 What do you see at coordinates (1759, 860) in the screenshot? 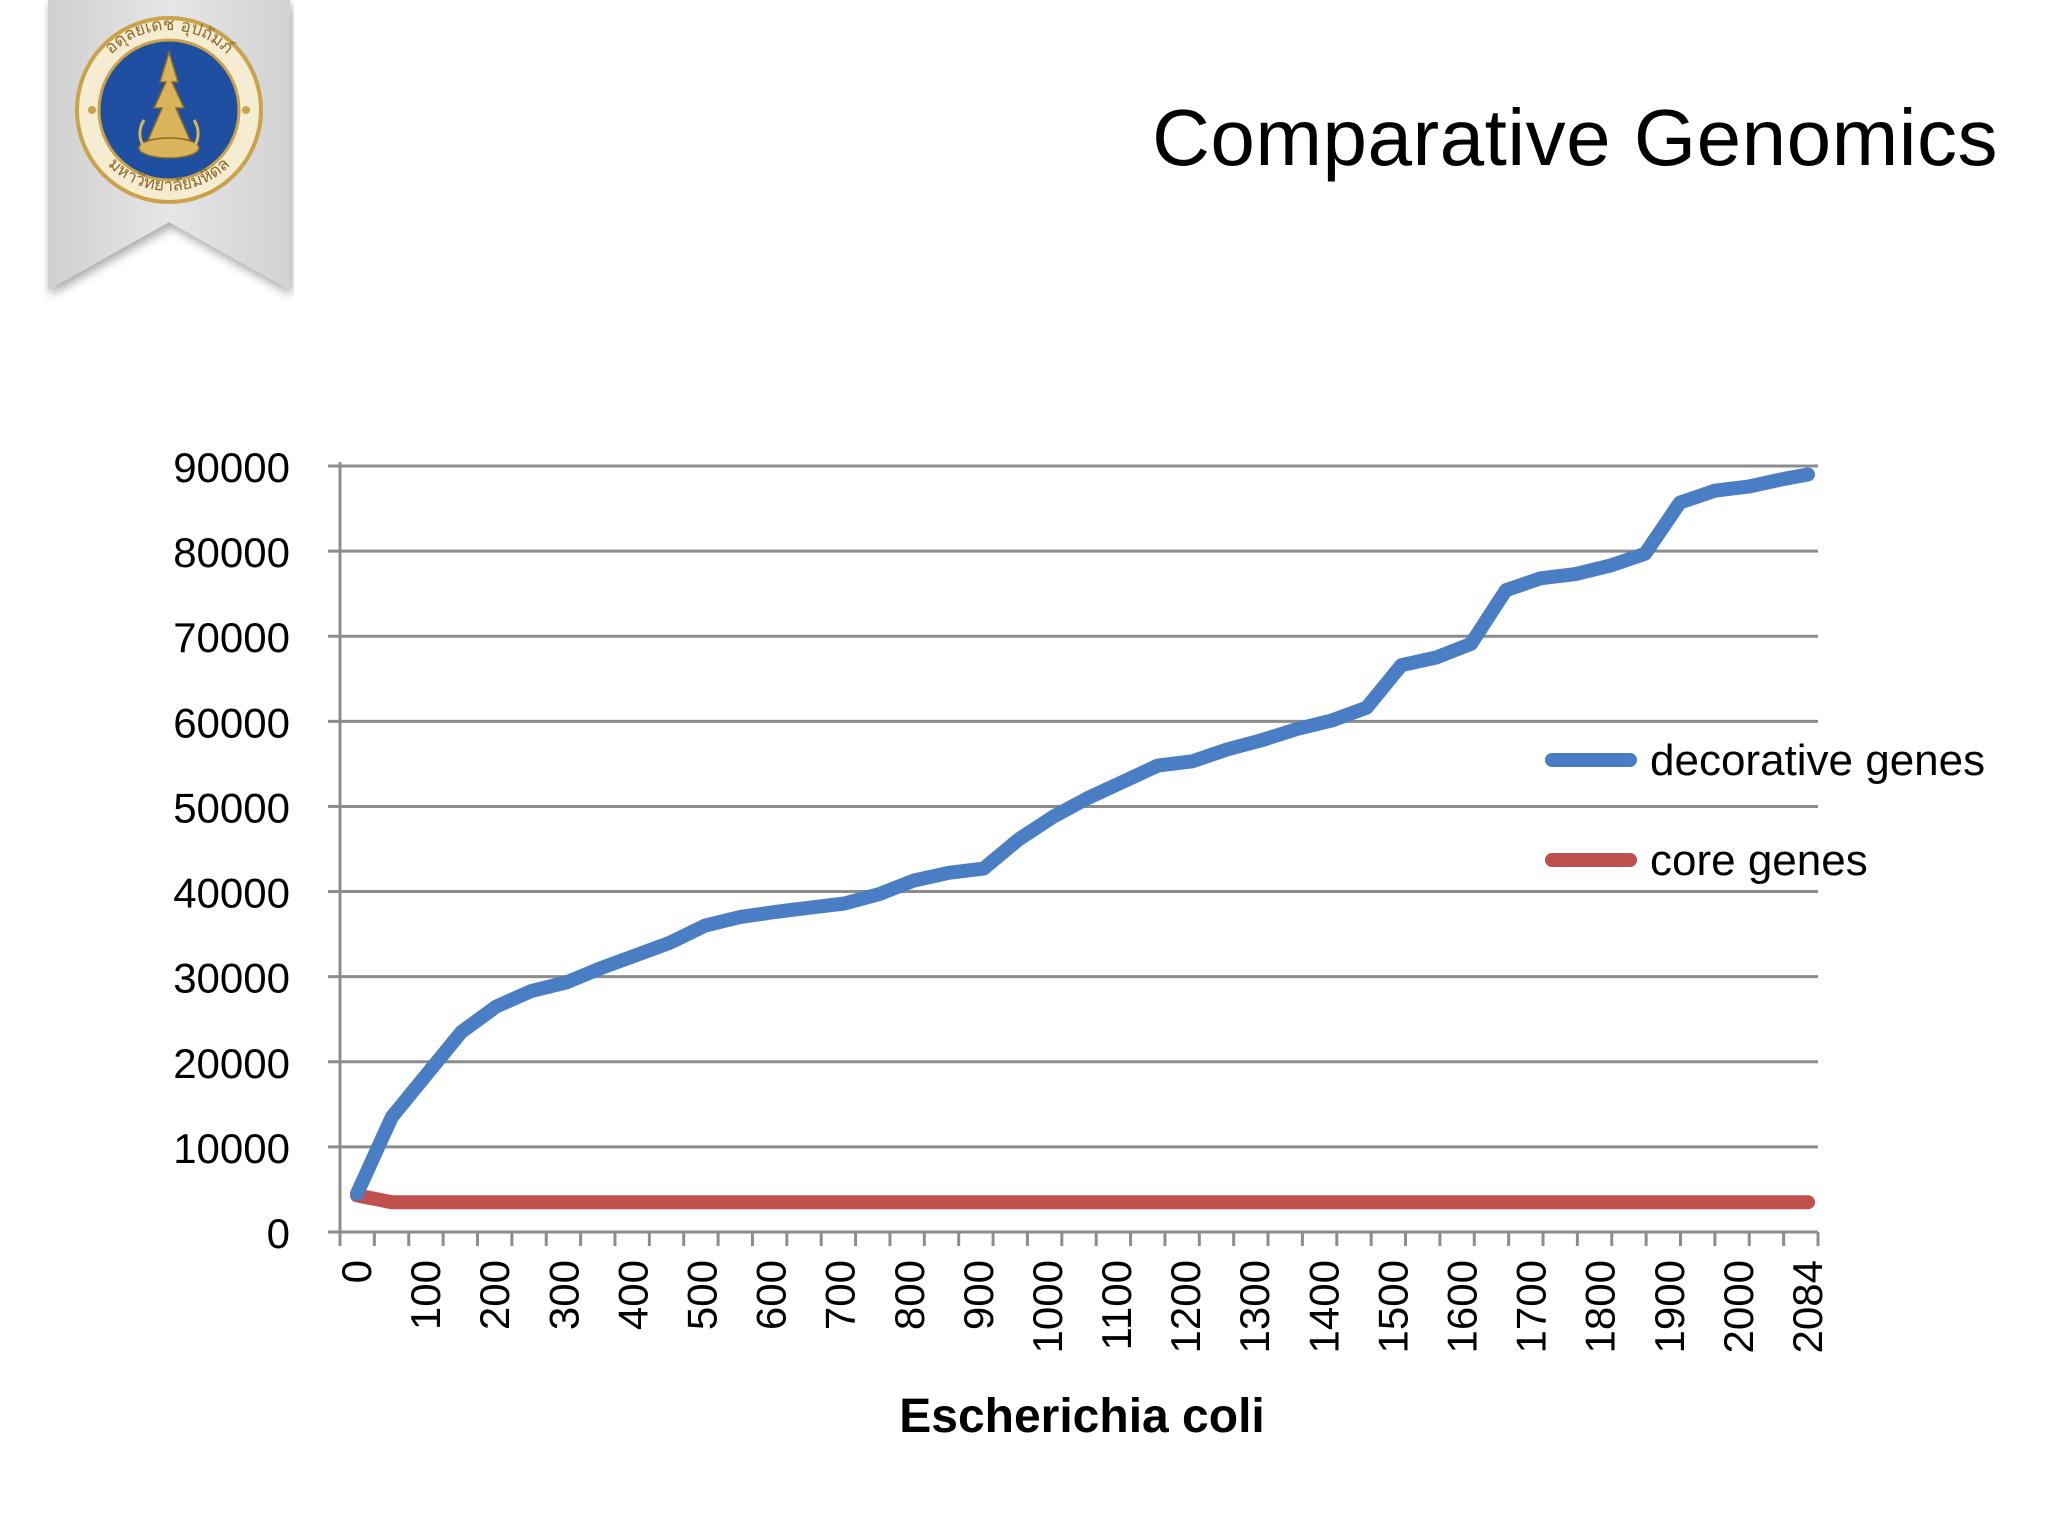
I see `legend-label: core genes` at bounding box center [1759, 860].